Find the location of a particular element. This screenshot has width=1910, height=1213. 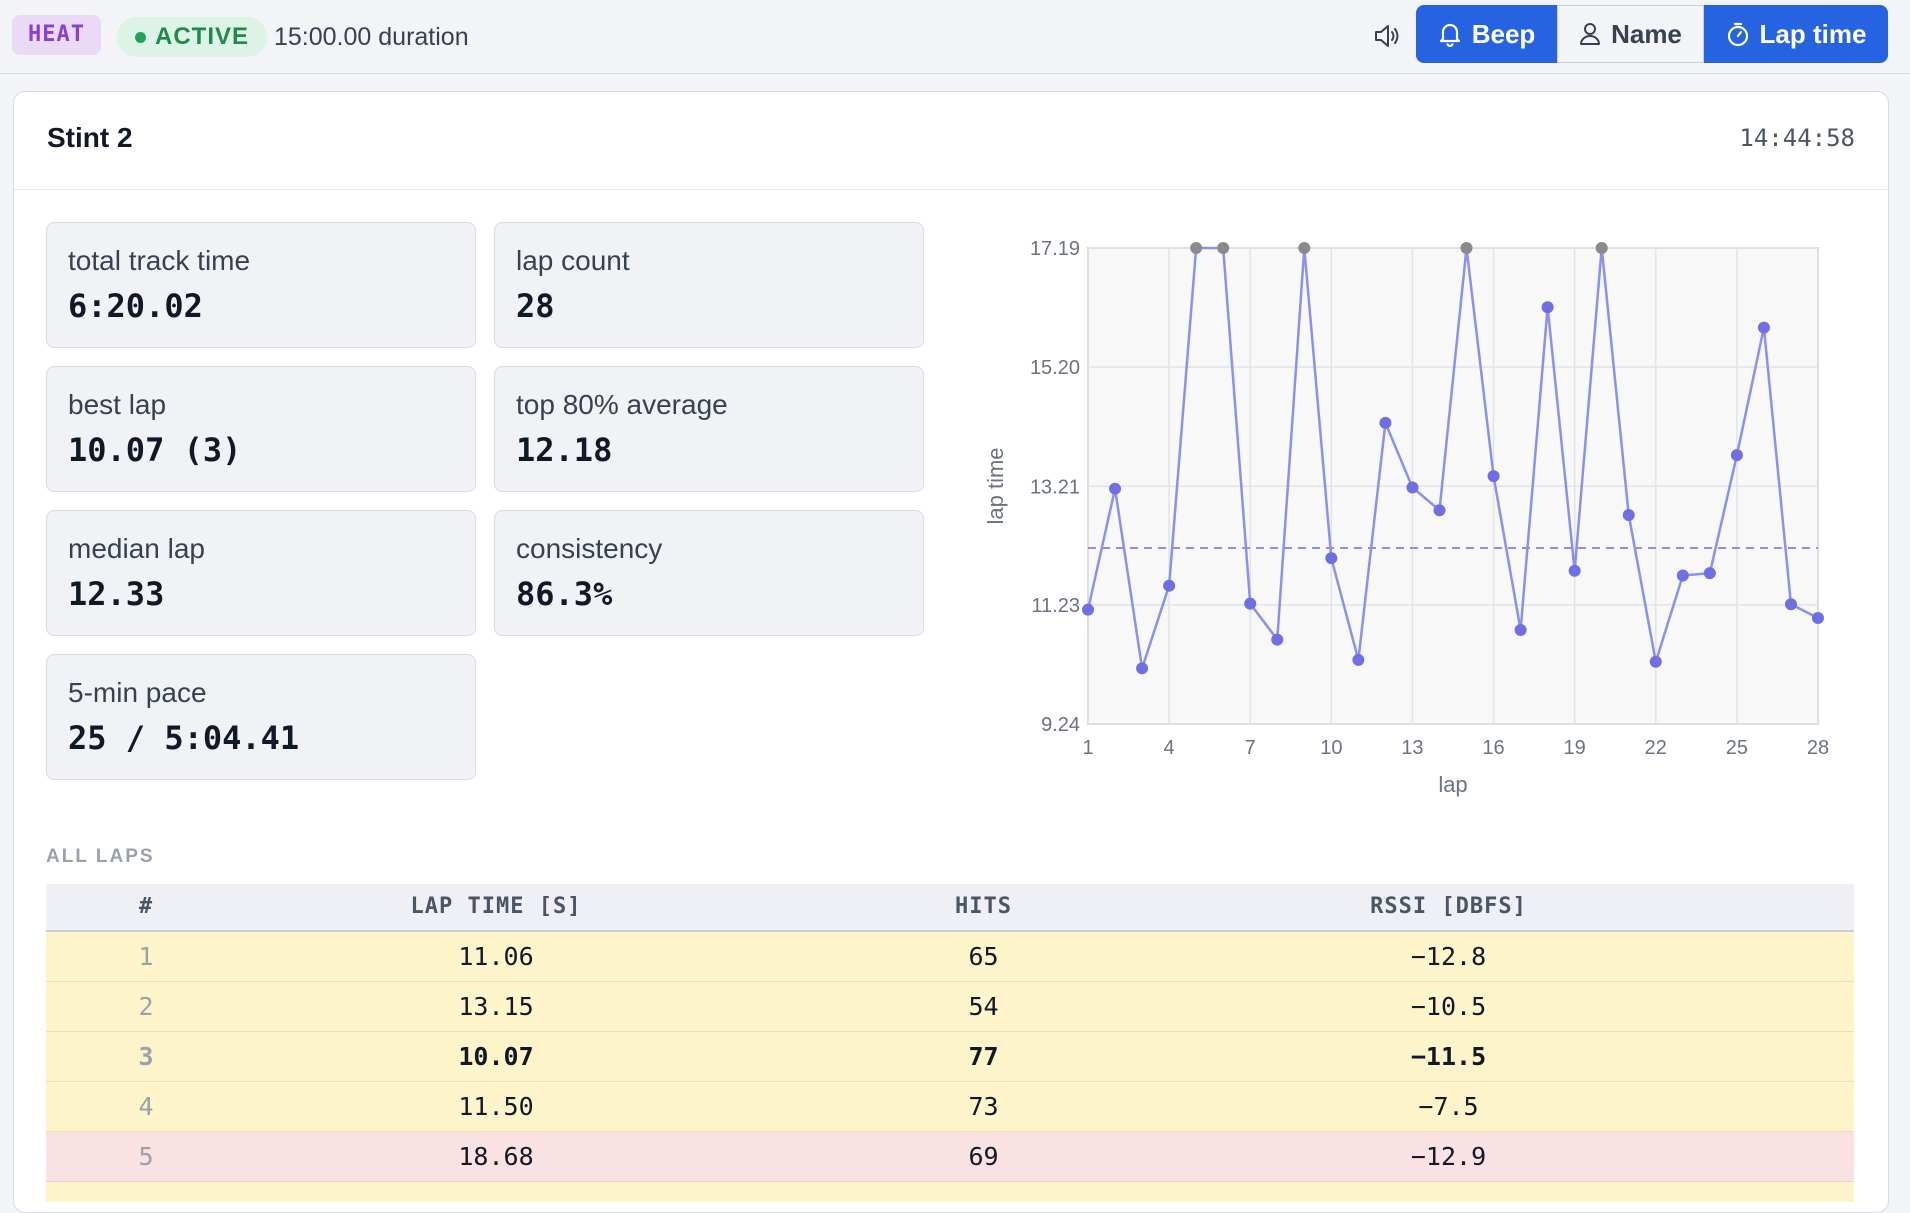

duration-text: 15:00.00 duration is located at coordinates (371, 37).